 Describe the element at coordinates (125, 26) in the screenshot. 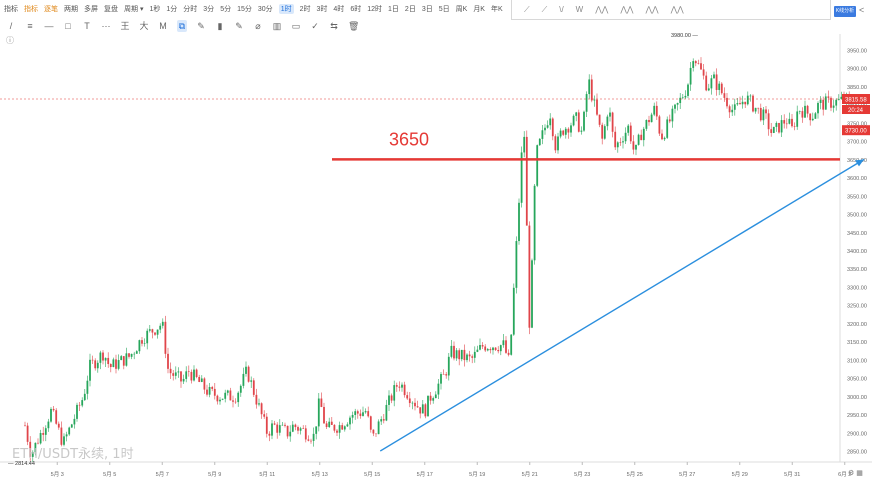

I see `drawing-tool-6: 王` at that location.